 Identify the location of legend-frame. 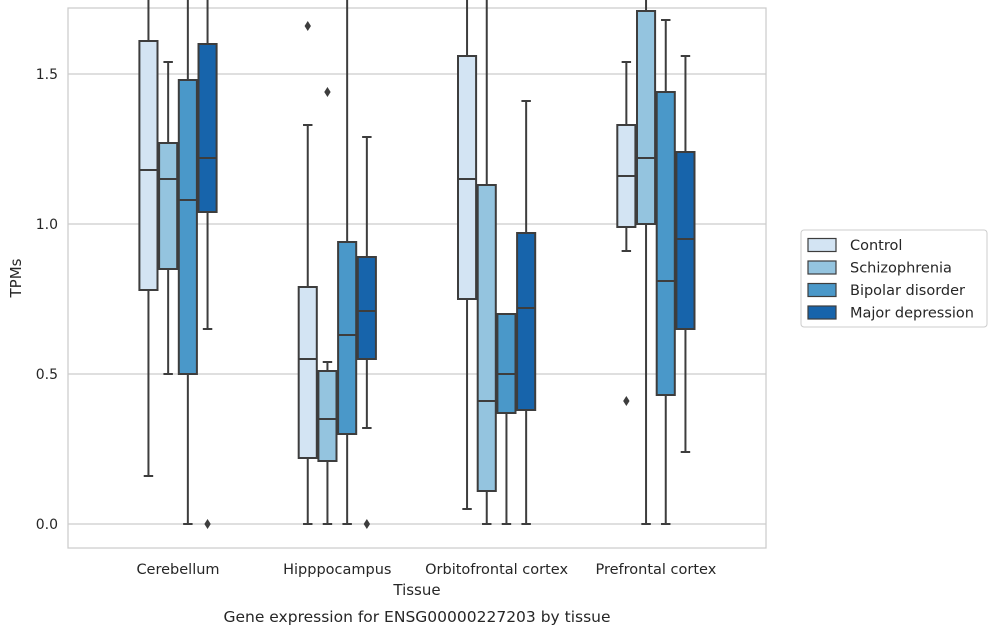
(894, 278).